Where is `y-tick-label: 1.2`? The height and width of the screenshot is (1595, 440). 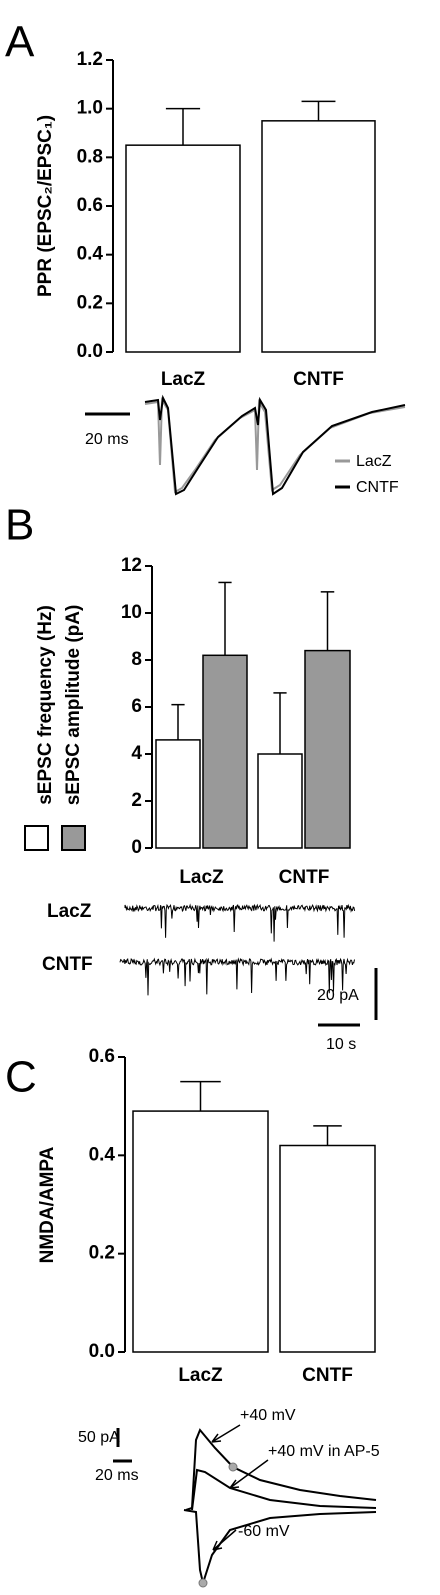
y-tick-label: 1.2 is located at coordinates (90, 59).